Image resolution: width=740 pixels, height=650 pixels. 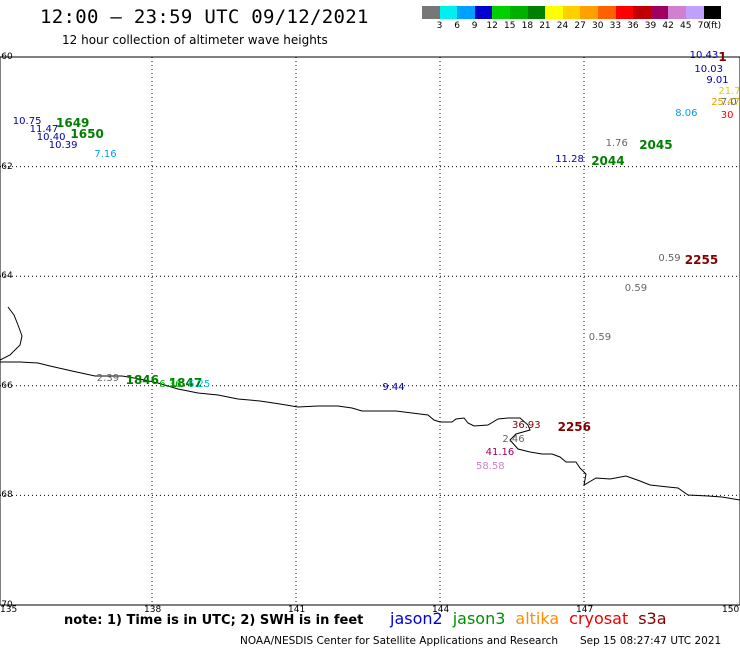 What do you see at coordinates (27, 121) in the screenshot?
I see `wave-height-value: 10.75` at bounding box center [27, 121].